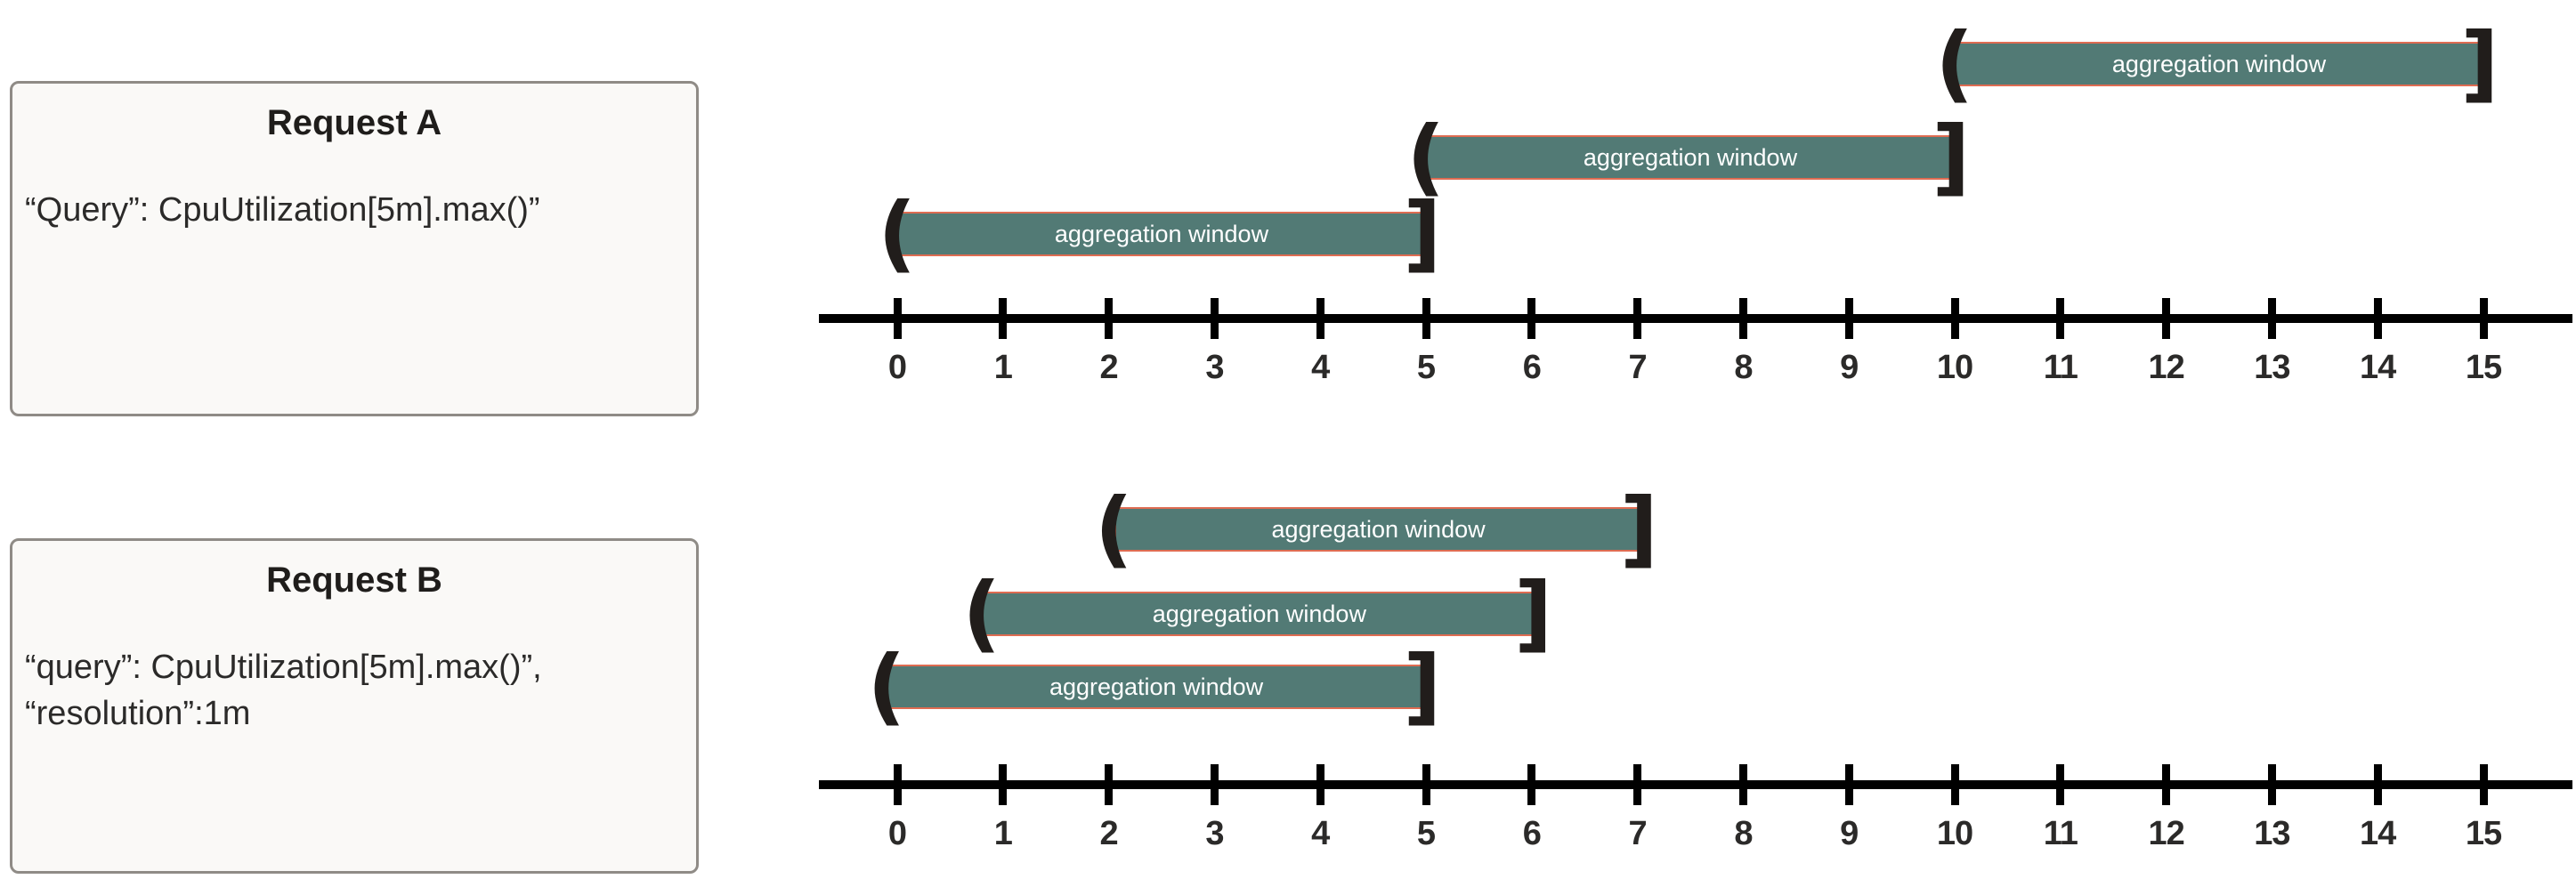  What do you see at coordinates (283, 210) in the screenshot?
I see `request-a-query-text: “Query”: CpuUtilization[5m].max()”` at bounding box center [283, 210].